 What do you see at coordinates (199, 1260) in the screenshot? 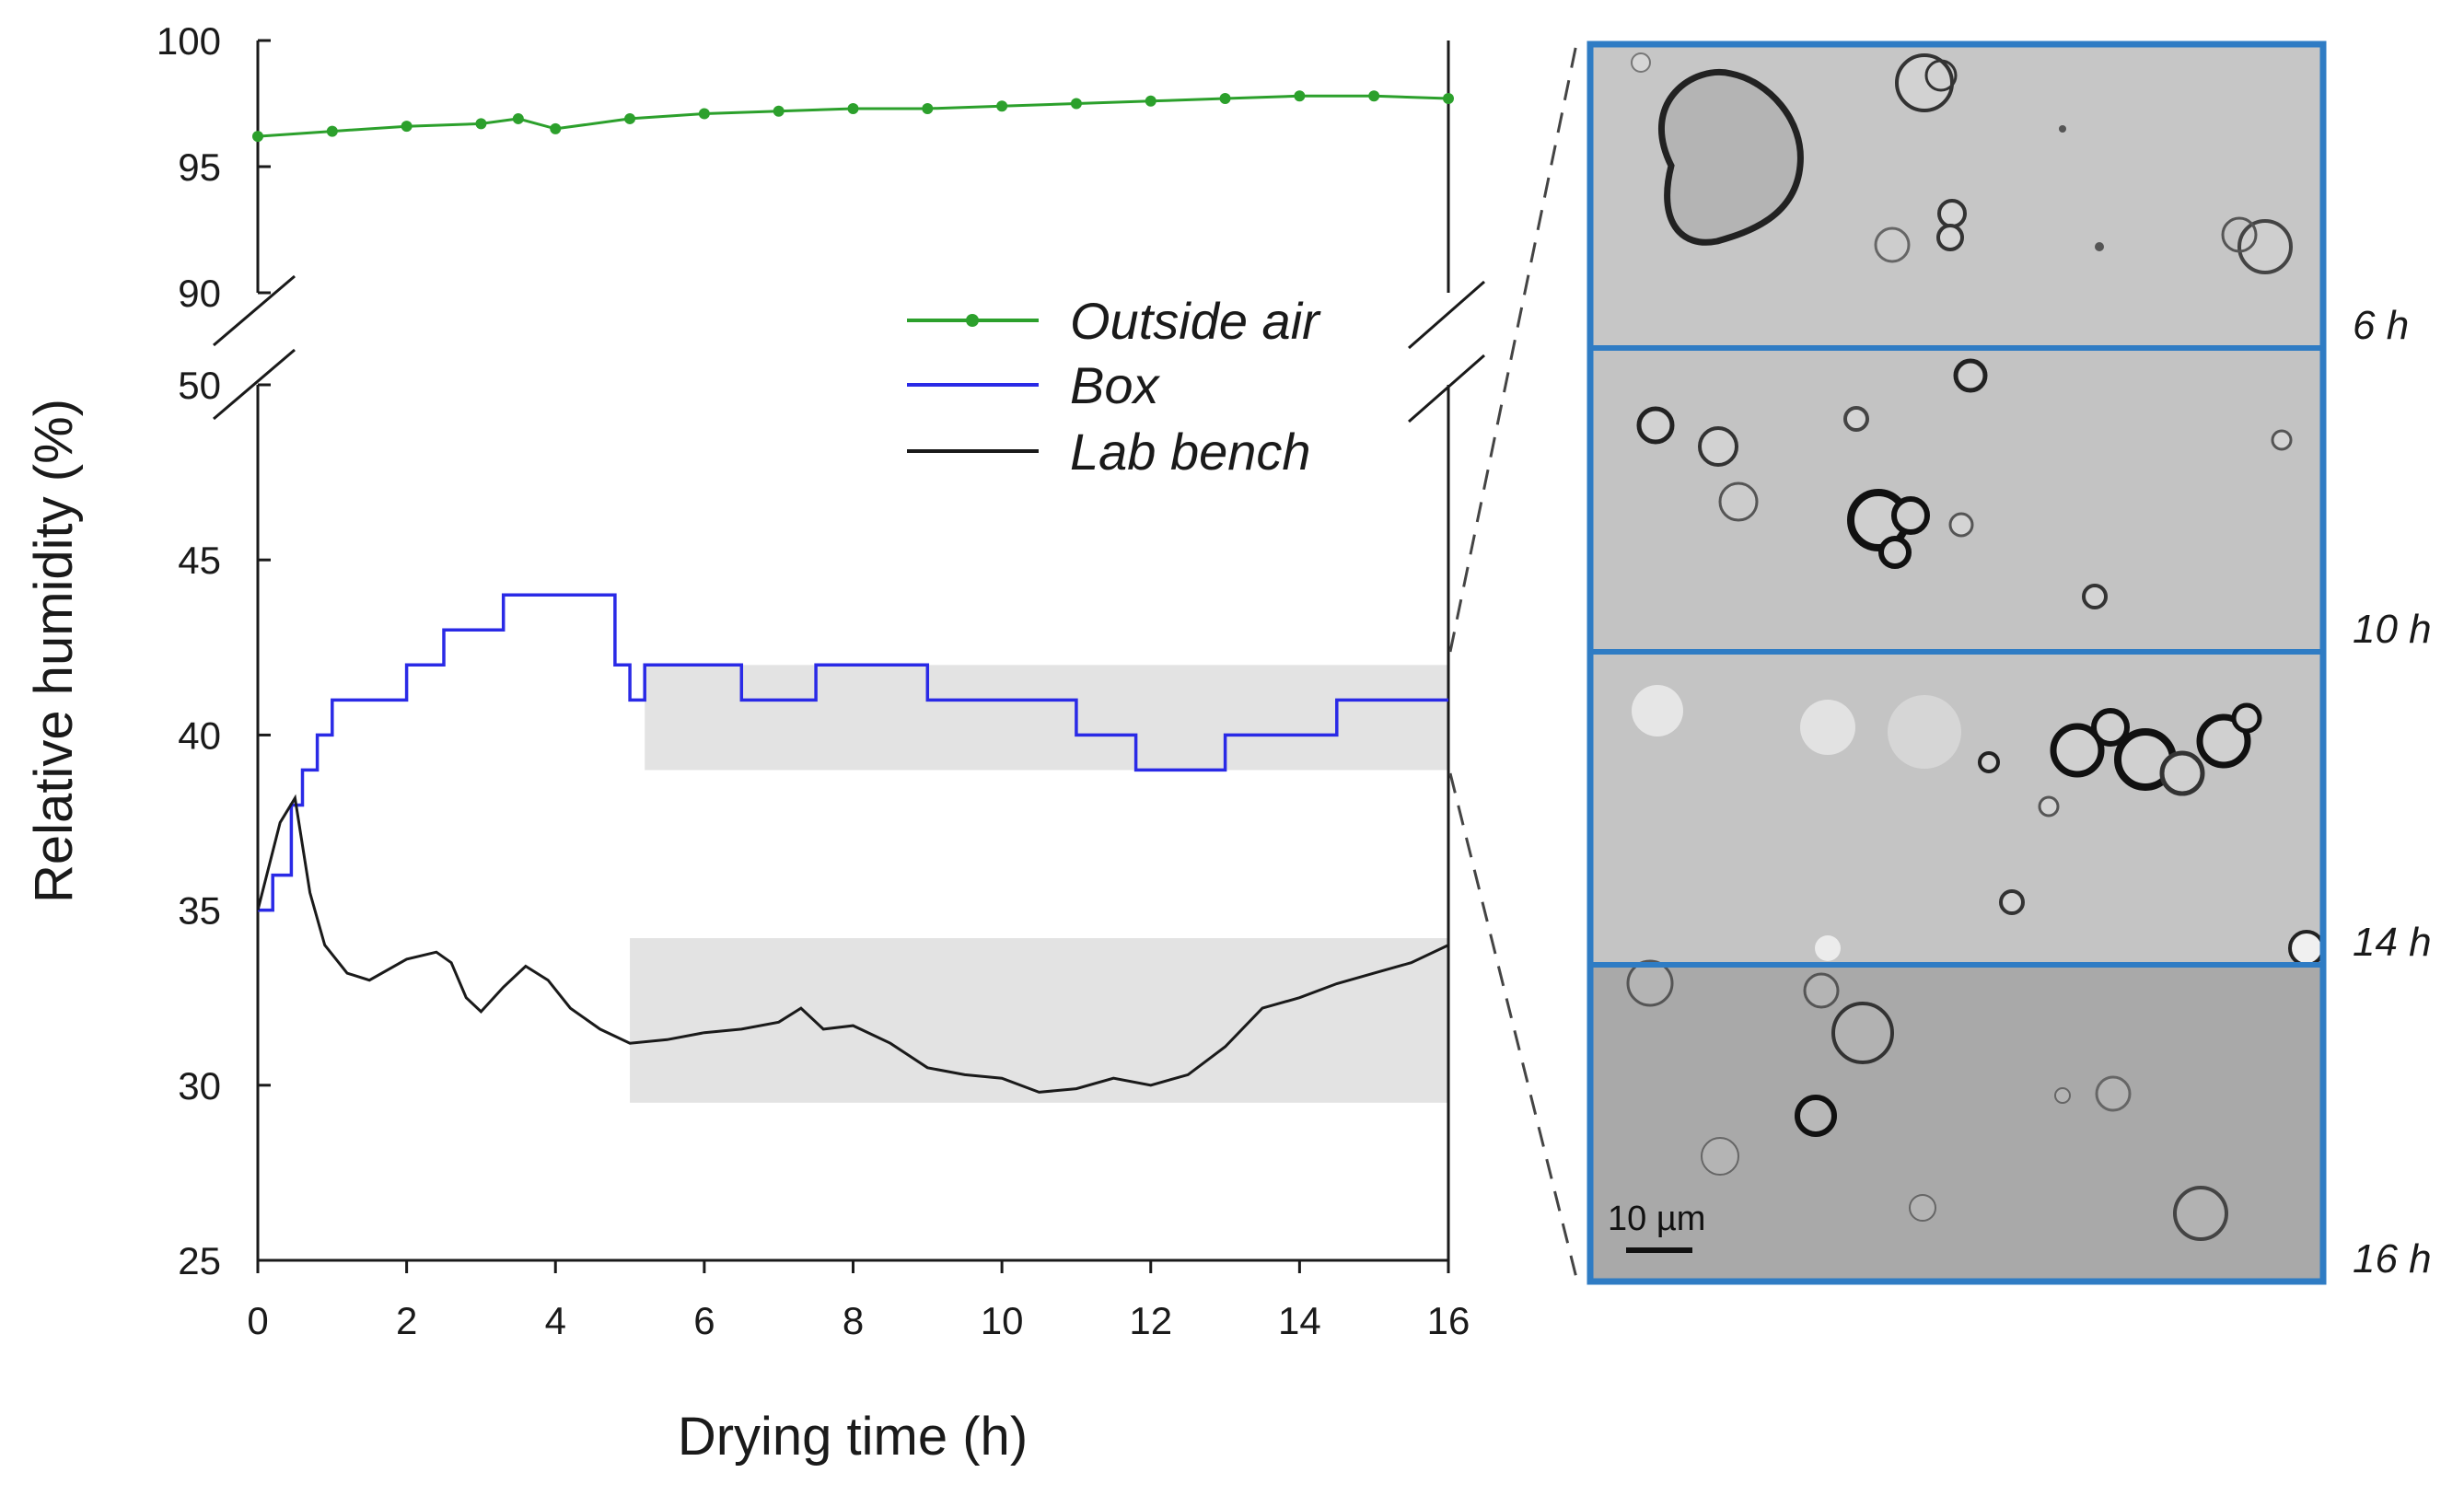
I see `y-tick-label: 25` at bounding box center [199, 1260].